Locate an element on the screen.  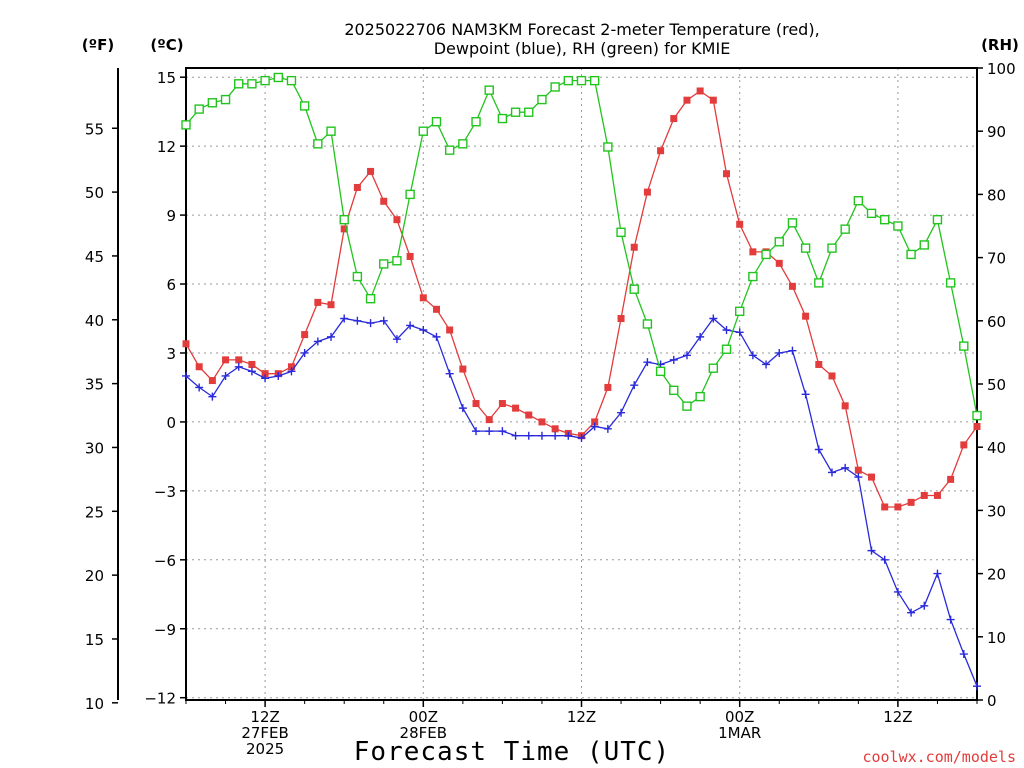
fahrenheit-tick-label: 50 is located at coordinates (94, 193).